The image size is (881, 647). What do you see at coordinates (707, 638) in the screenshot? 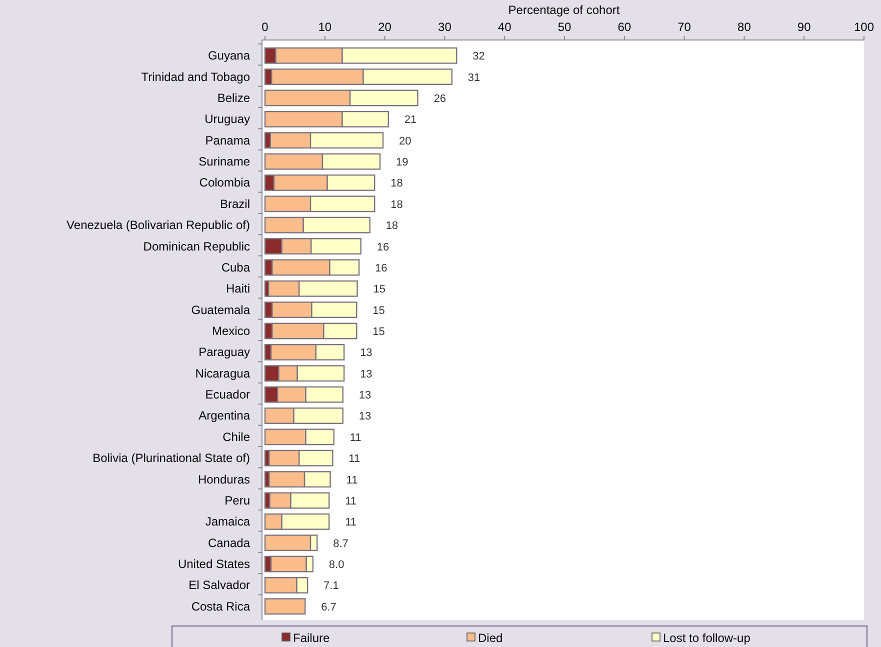
I see `legend-label: Lost to follow-up` at bounding box center [707, 638].